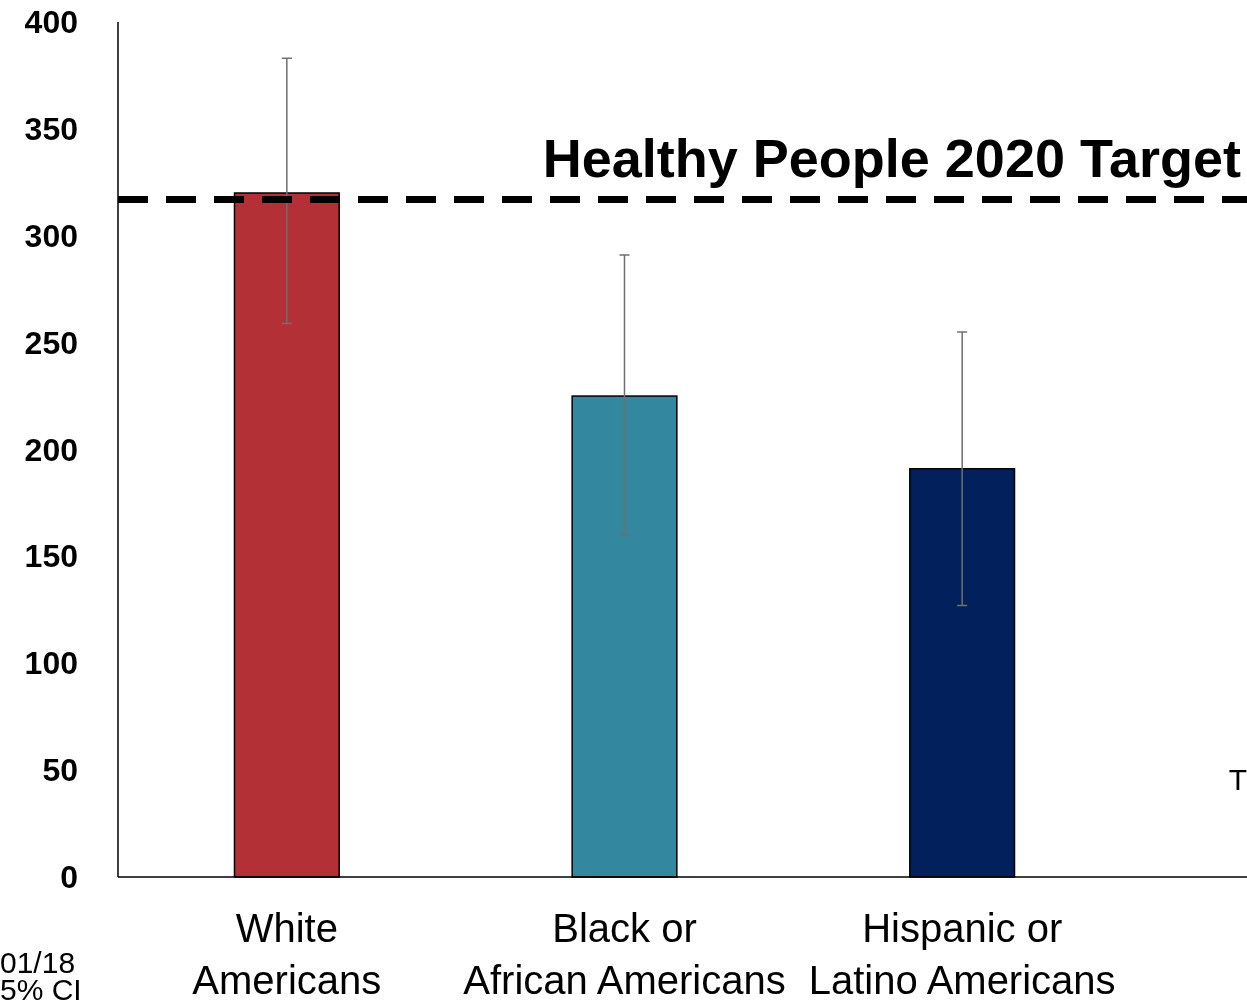 Image resolution: width=1247 pixels, height=1005 pixels. What do you see at coordinates (51, 22) in the screenshot?
I see `y-tick-label: 400` at bounding box center [51, 22].